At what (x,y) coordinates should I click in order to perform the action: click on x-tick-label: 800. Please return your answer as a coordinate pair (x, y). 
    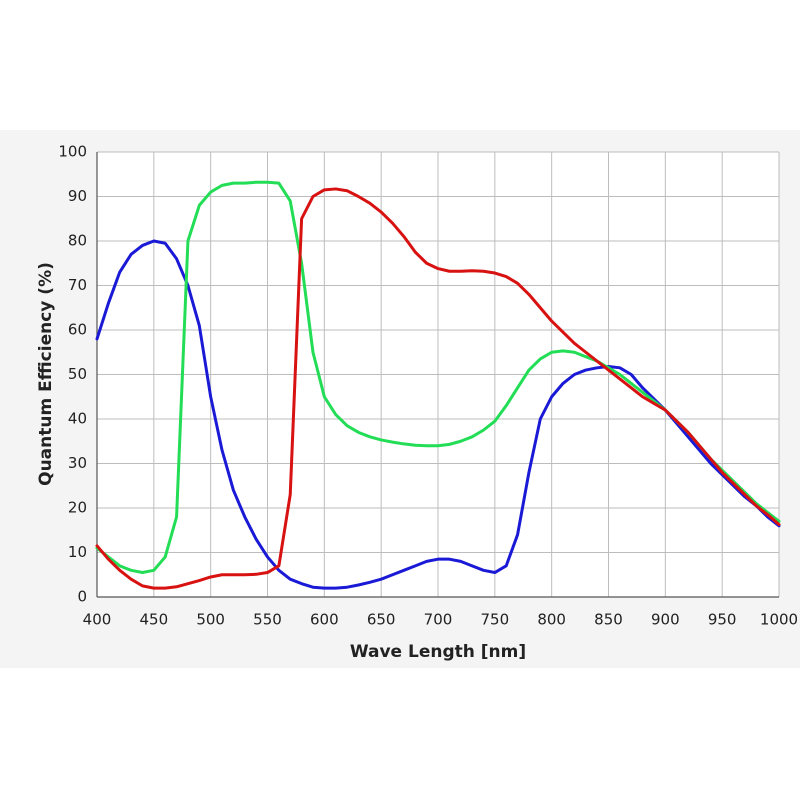
    Looking at the image, I should click on (551, 620).